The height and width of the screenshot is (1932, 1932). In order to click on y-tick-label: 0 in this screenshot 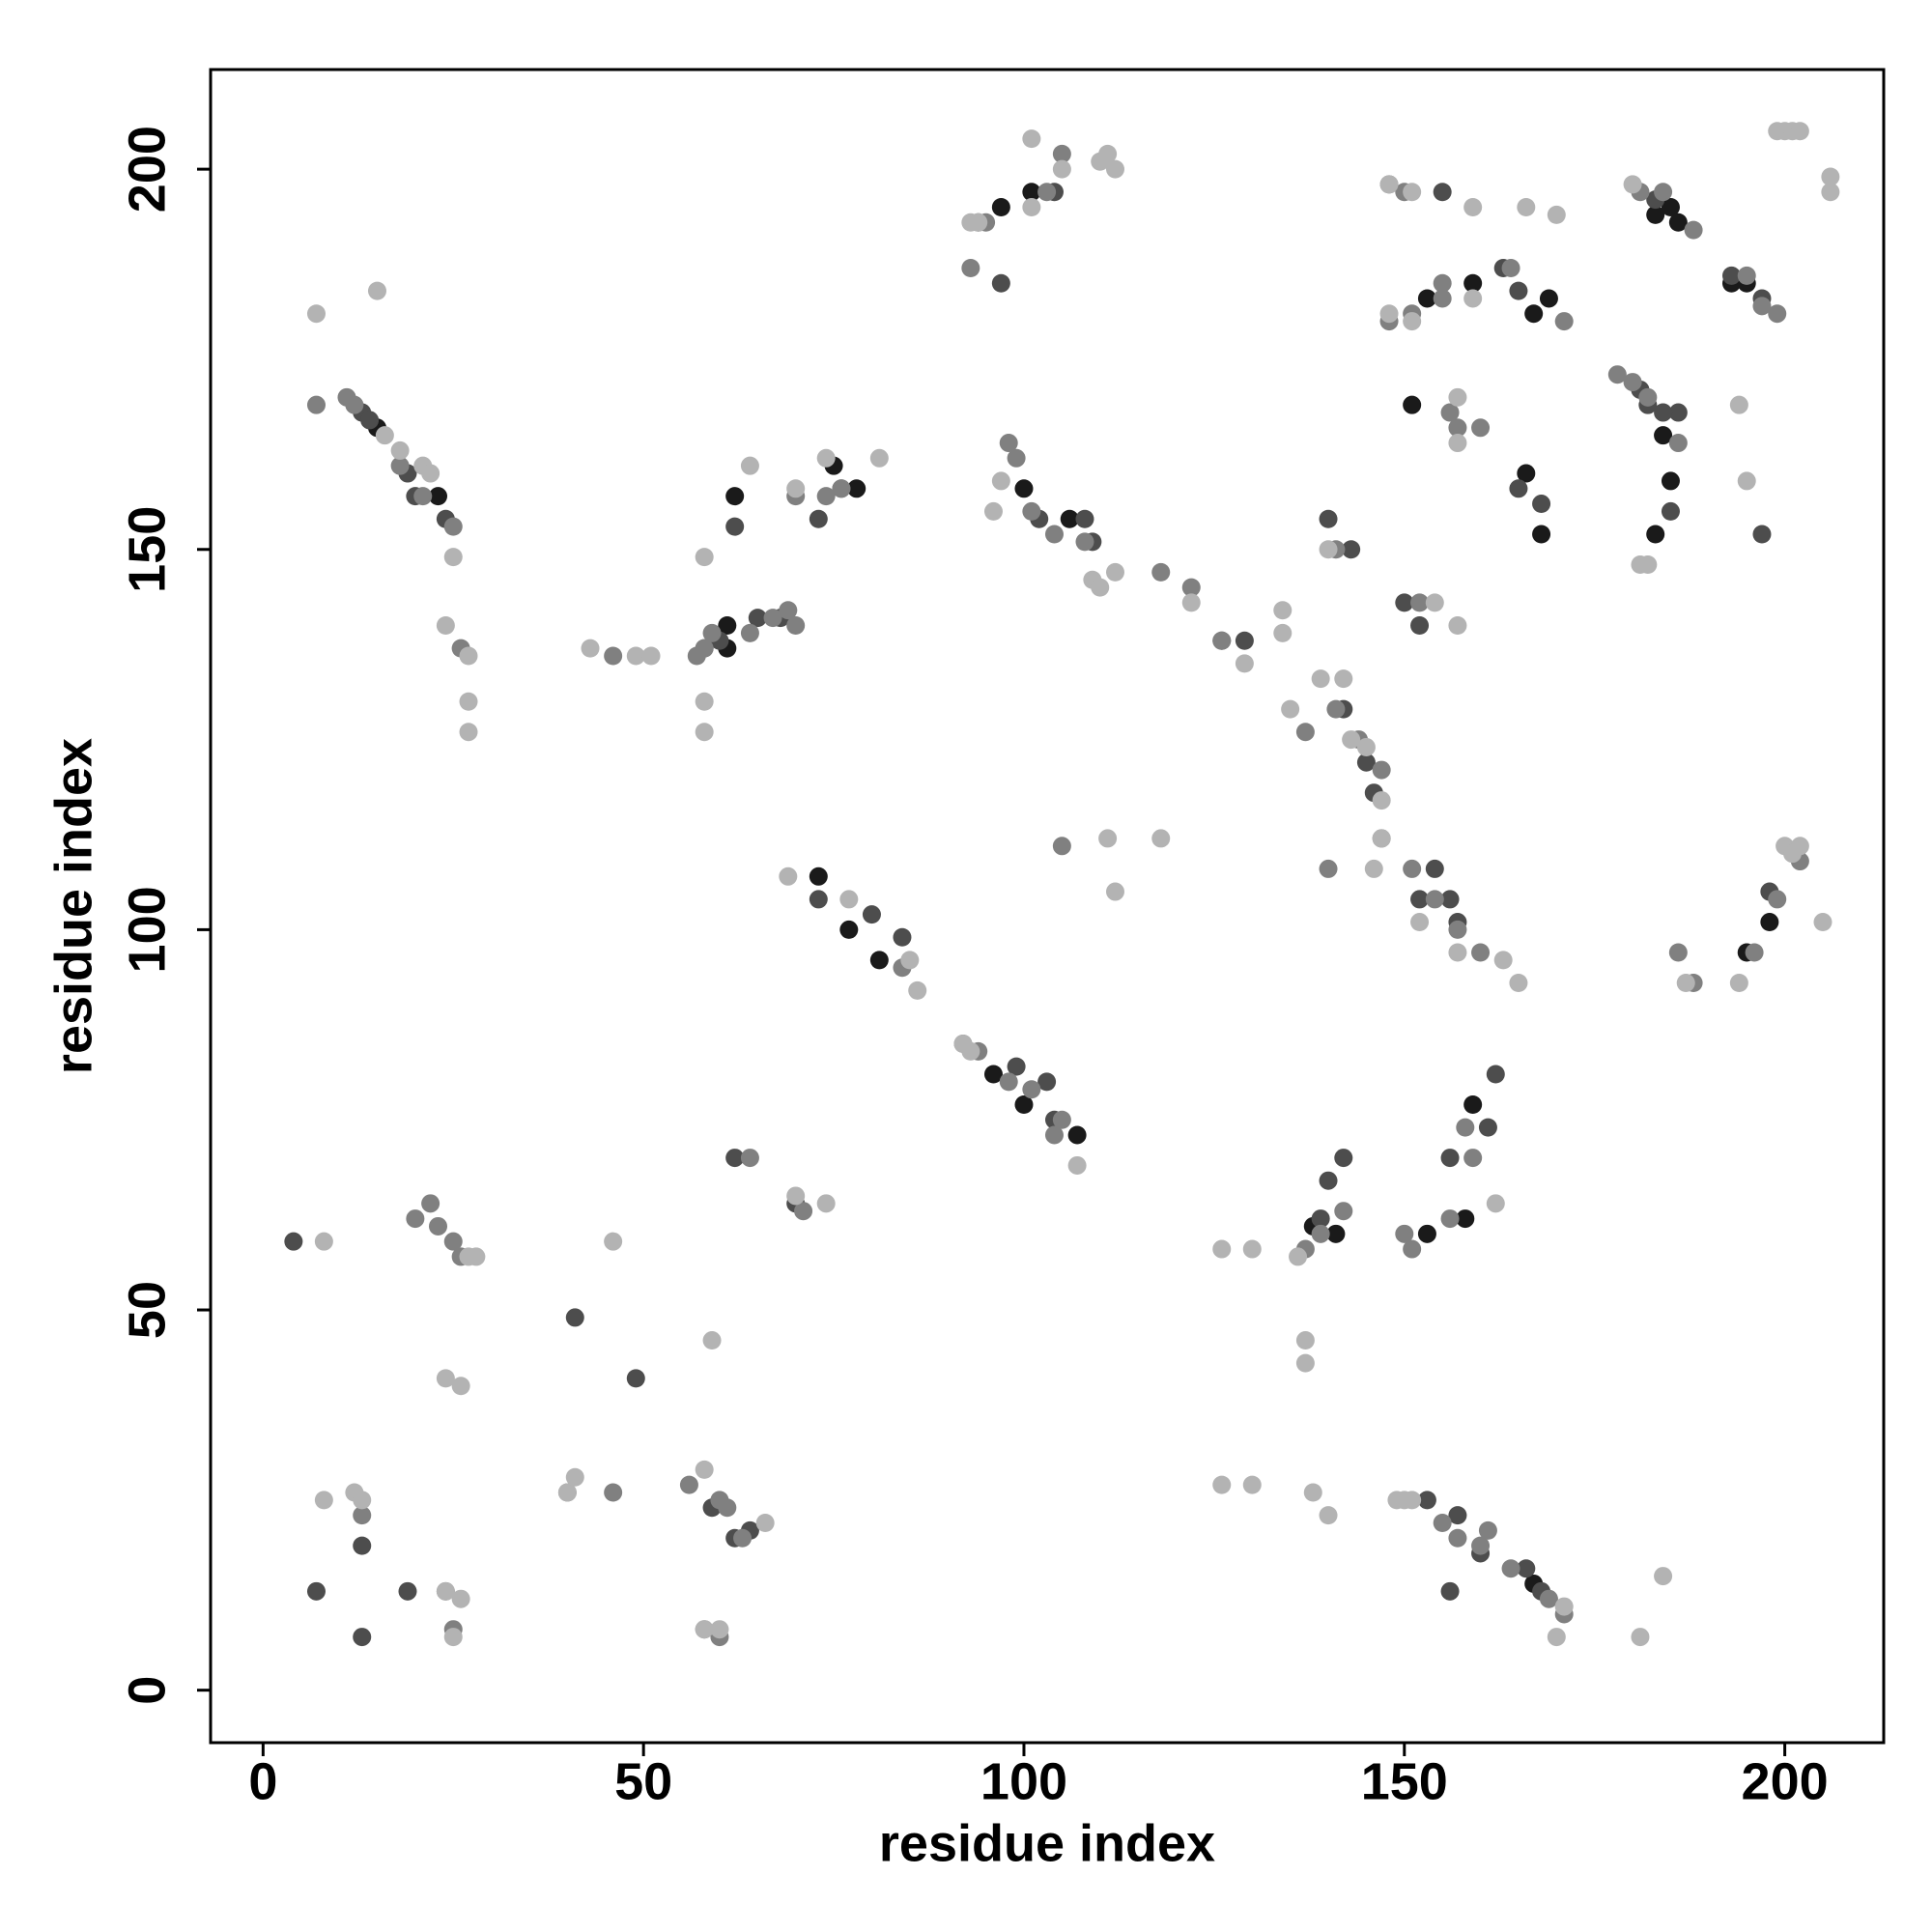, I will do `click(147, 1690)`.